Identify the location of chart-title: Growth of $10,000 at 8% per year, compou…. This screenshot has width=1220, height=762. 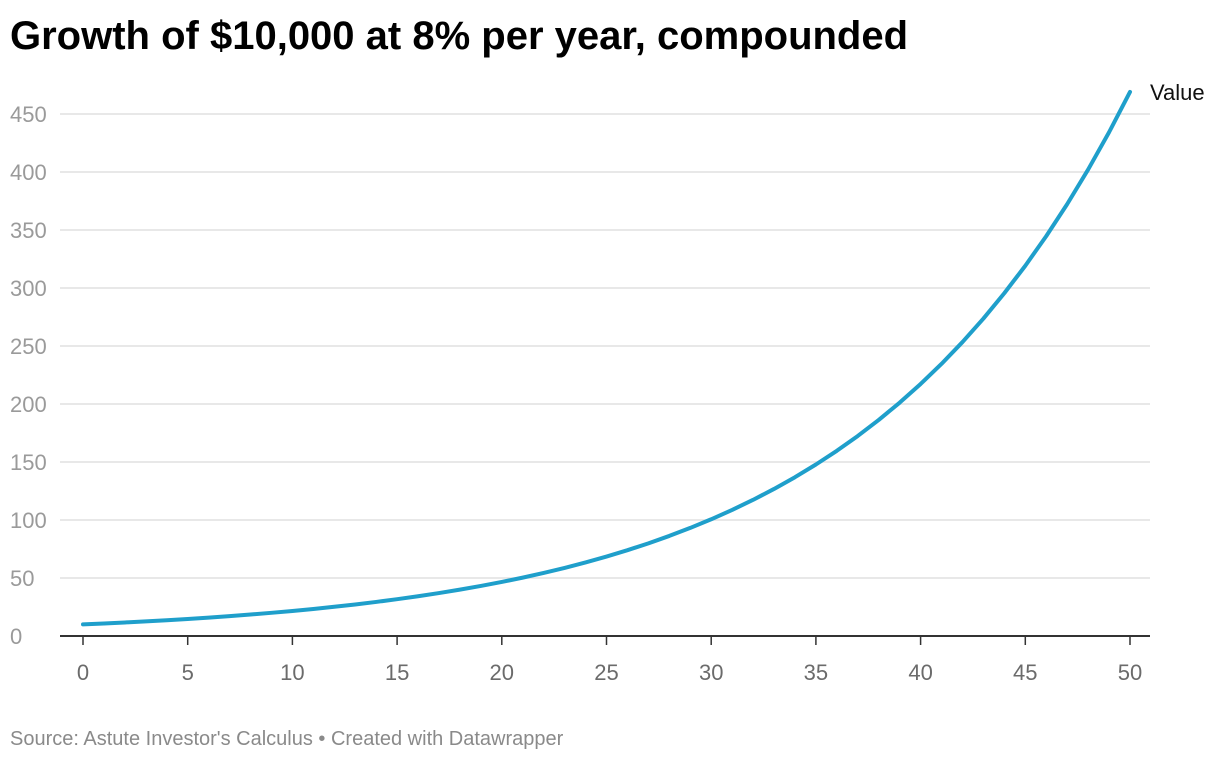
(459, 36).